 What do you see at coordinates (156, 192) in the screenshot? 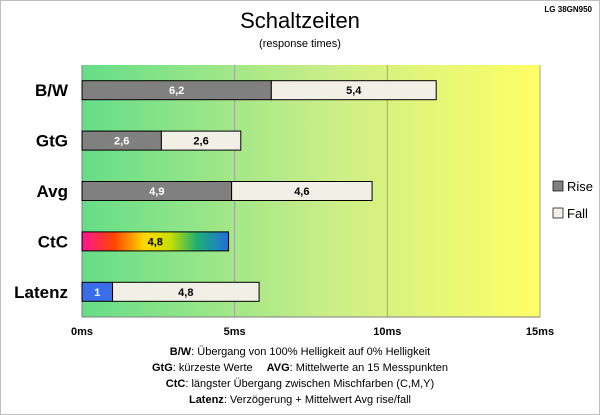
I see `label-rise-2: 4,9` at bounding box center [156, 192].